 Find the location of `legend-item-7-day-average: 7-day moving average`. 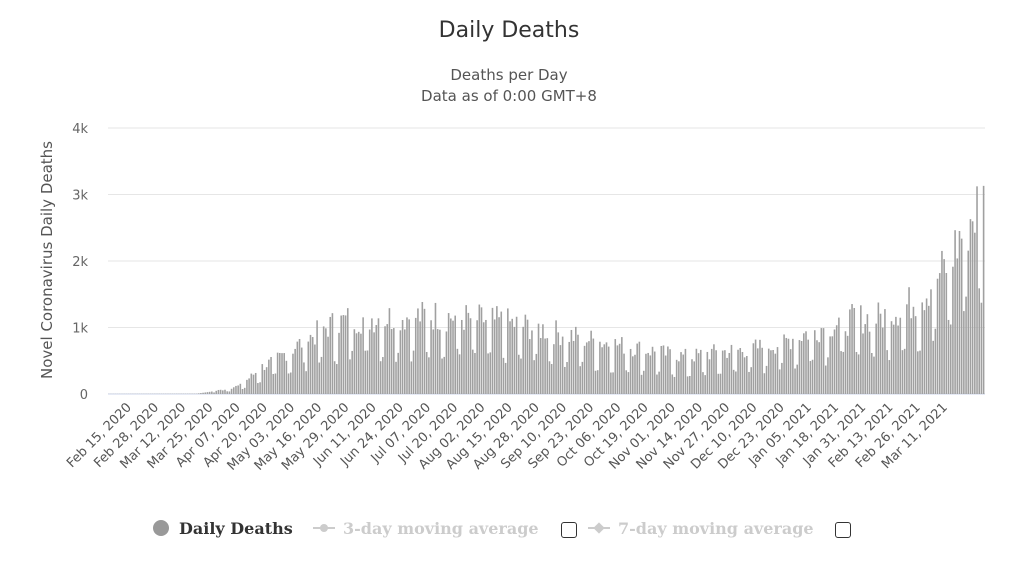

legend-item-7-day-average: 7-day moving average is located at coordinates (701, 528).